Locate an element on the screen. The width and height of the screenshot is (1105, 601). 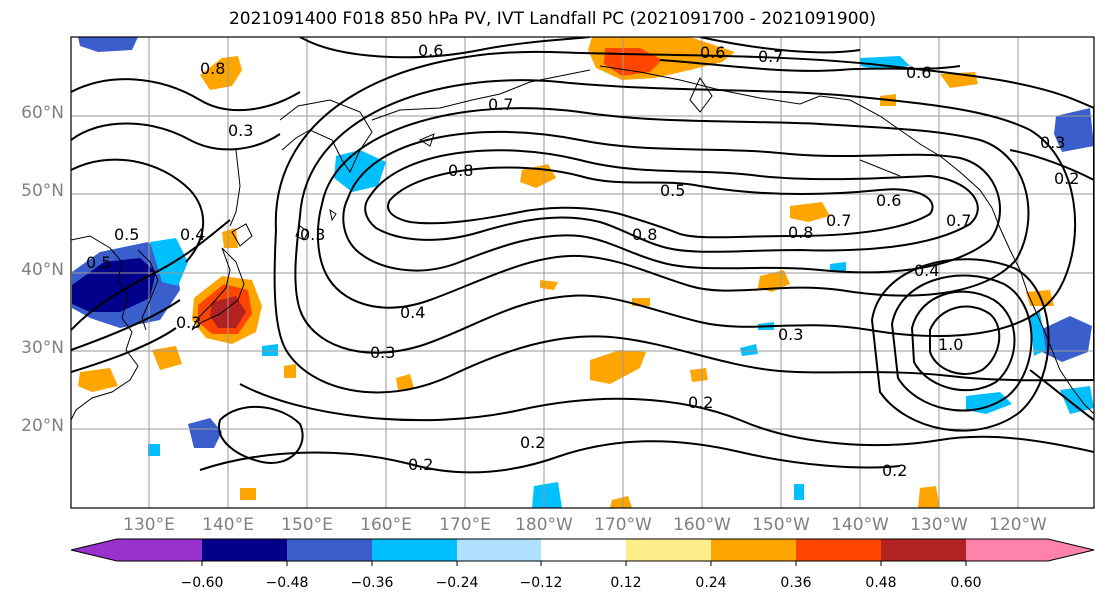
colorbar-tick-label: −0.12 is located at coordinates (541, 583).